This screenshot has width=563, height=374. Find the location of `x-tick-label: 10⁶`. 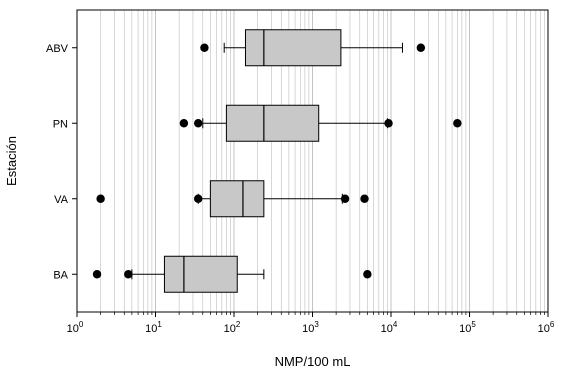

x-tick-label: 10⁶ is located at coordinates (546, 327).